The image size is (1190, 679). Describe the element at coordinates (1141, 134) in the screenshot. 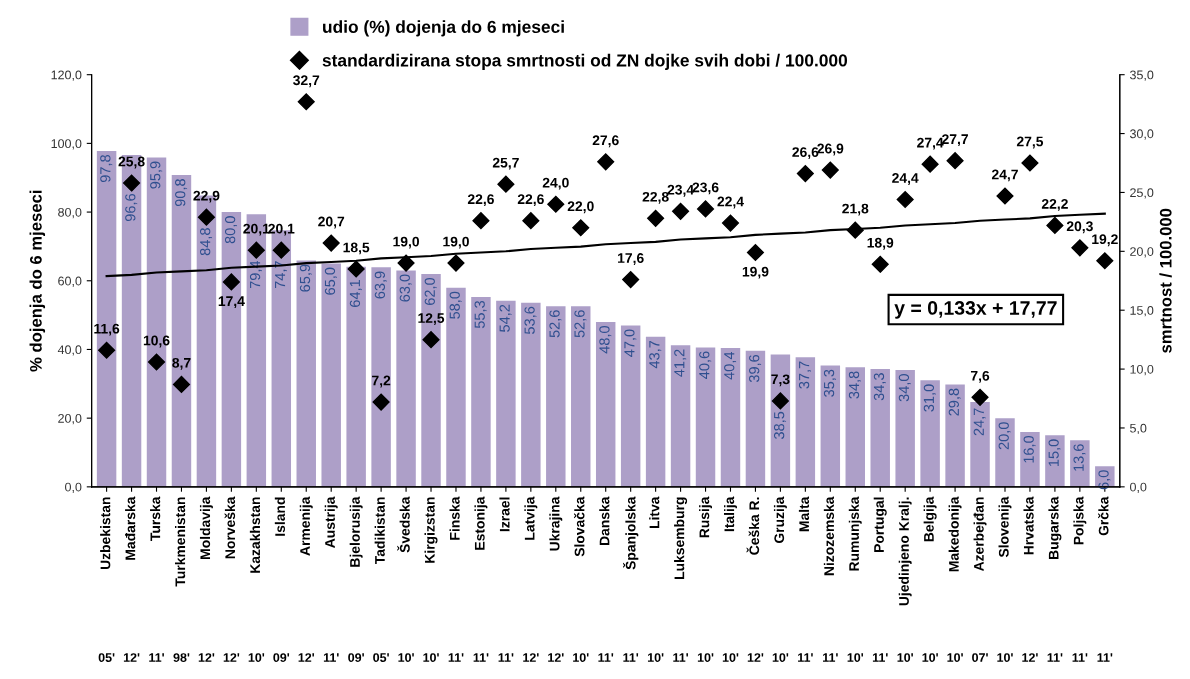

I see `y2-tick-label: 30,0` at that location.